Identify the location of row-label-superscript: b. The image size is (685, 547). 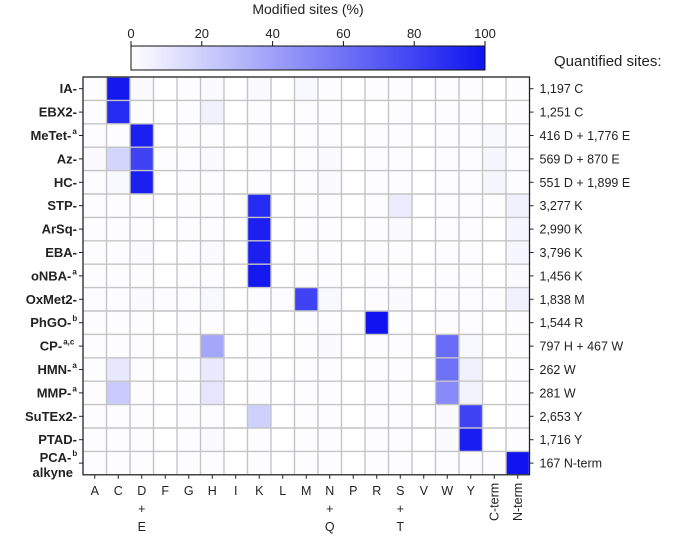
(74, 318).